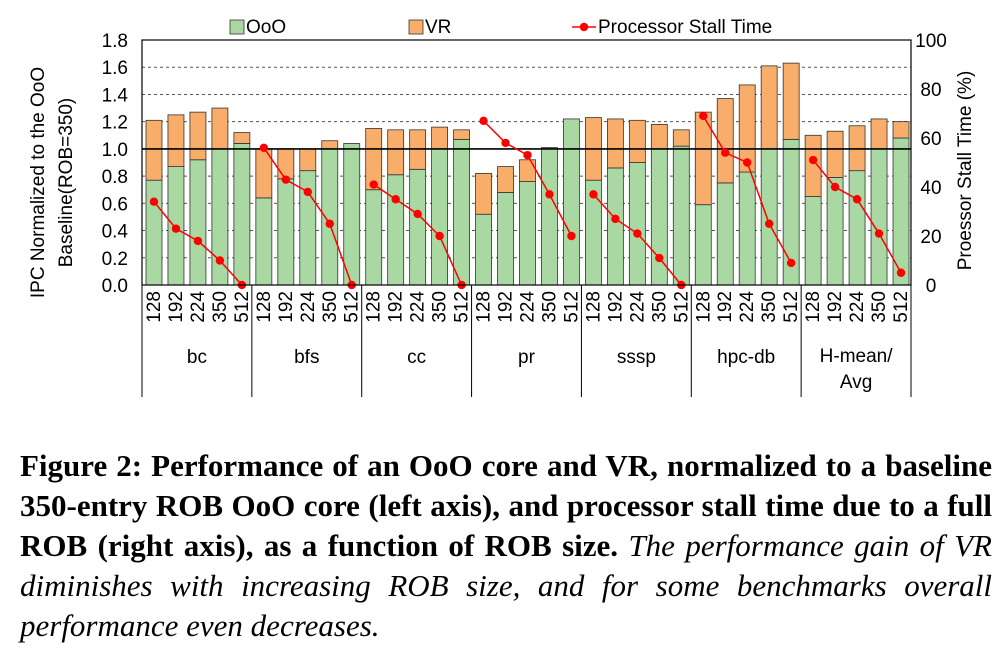  What do you see at coordinates (257, 27) in the screenshot?
I see `legend-item: OoO` at bounding box center [257, 27].